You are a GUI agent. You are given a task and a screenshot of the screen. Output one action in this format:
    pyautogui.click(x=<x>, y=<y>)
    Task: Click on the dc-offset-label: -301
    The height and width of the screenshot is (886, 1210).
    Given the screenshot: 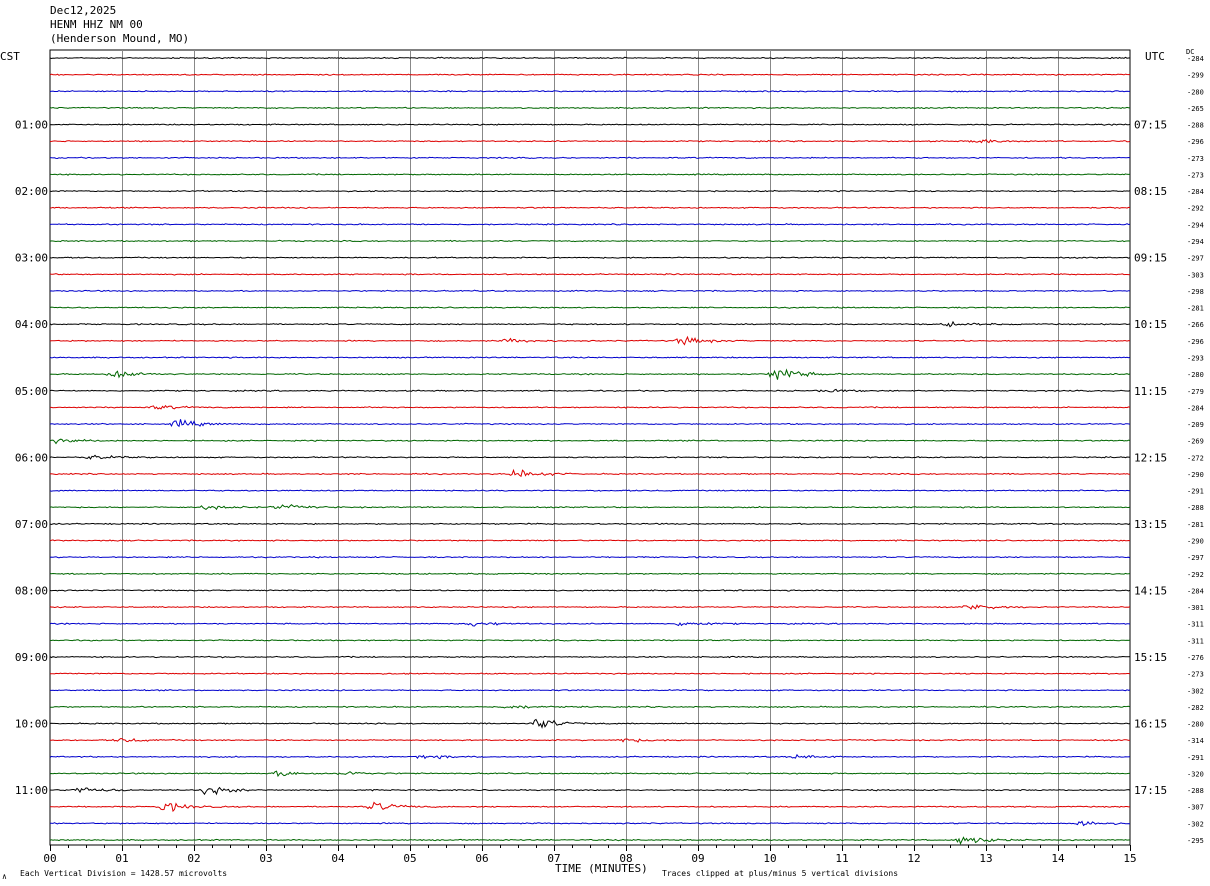 What is the action you would take?
    pyautogui.click(x=1195, y=608)
    